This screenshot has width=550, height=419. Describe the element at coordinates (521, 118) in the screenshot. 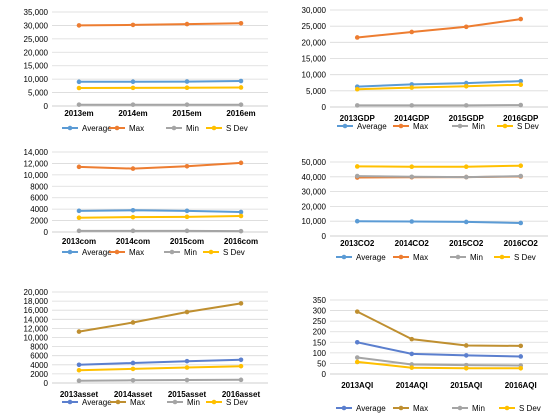

I see `x-tick-label: 2016GDP` at that location.